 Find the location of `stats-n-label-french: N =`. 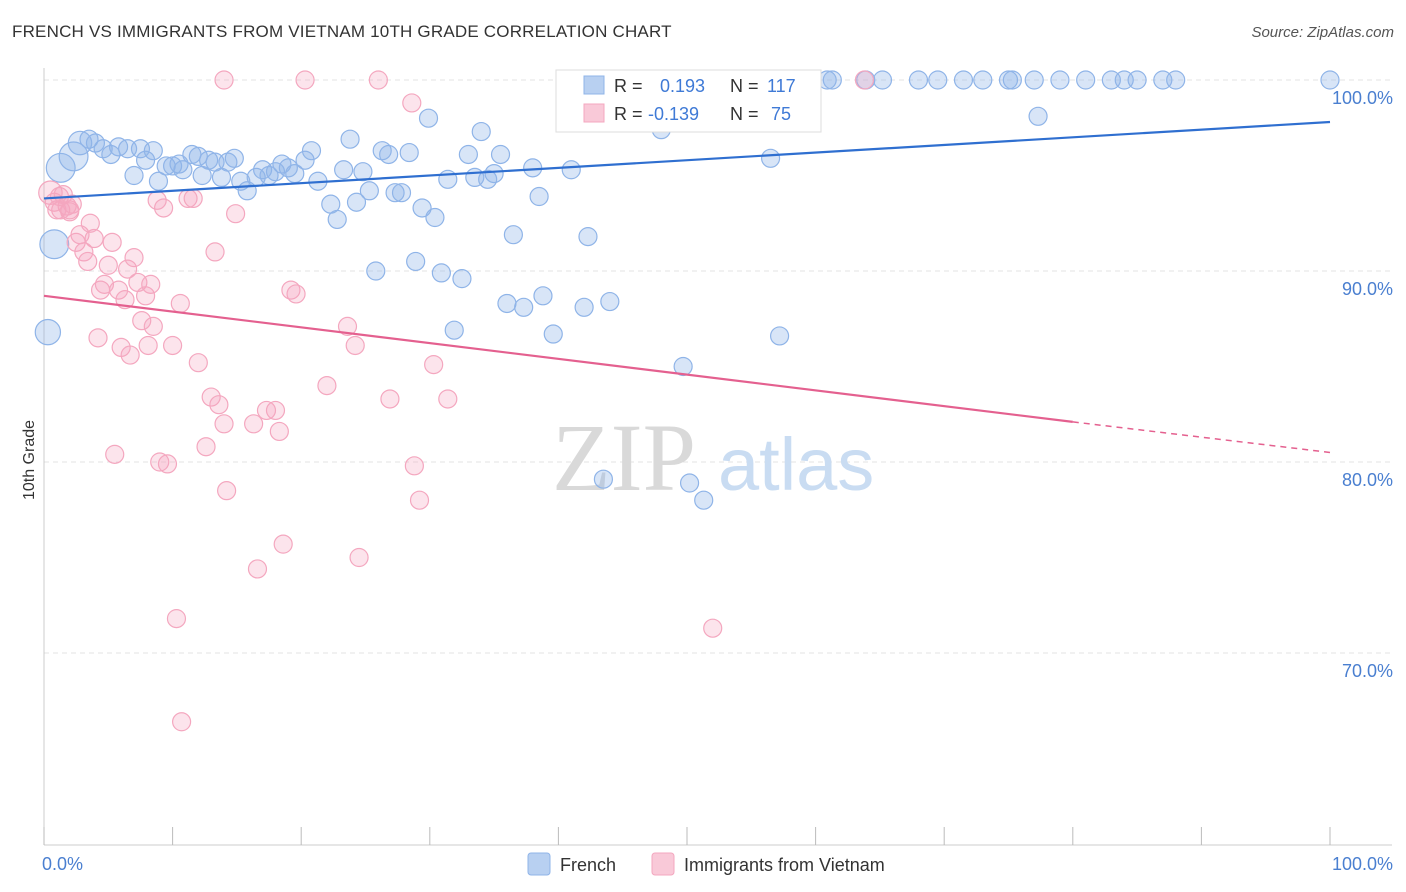

stats-n-label-french: N = is located at coordinates (744, 86).